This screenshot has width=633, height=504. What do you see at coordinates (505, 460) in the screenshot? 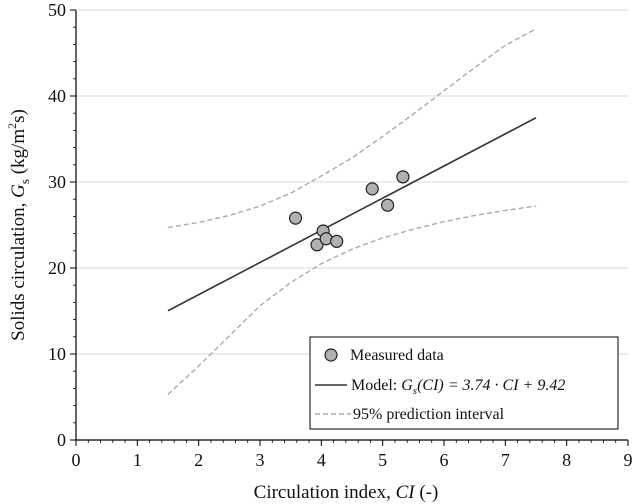
I see `x-tick-label-7: 7` at bounding box center [505, 460].